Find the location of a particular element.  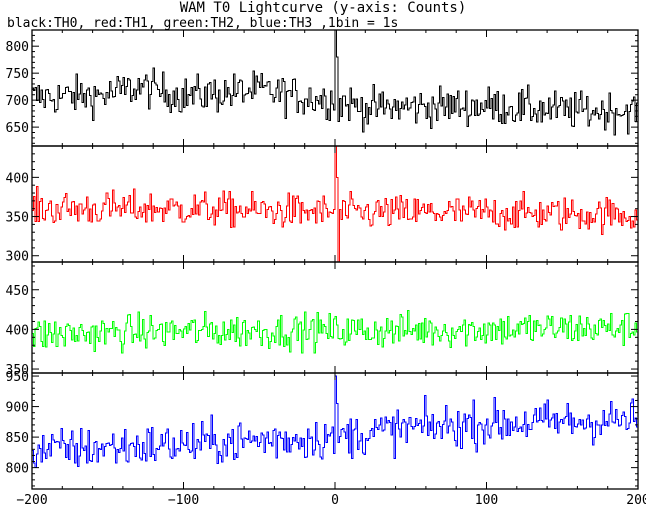

y-tick-label: 900 is located at coordinates (17, 408).